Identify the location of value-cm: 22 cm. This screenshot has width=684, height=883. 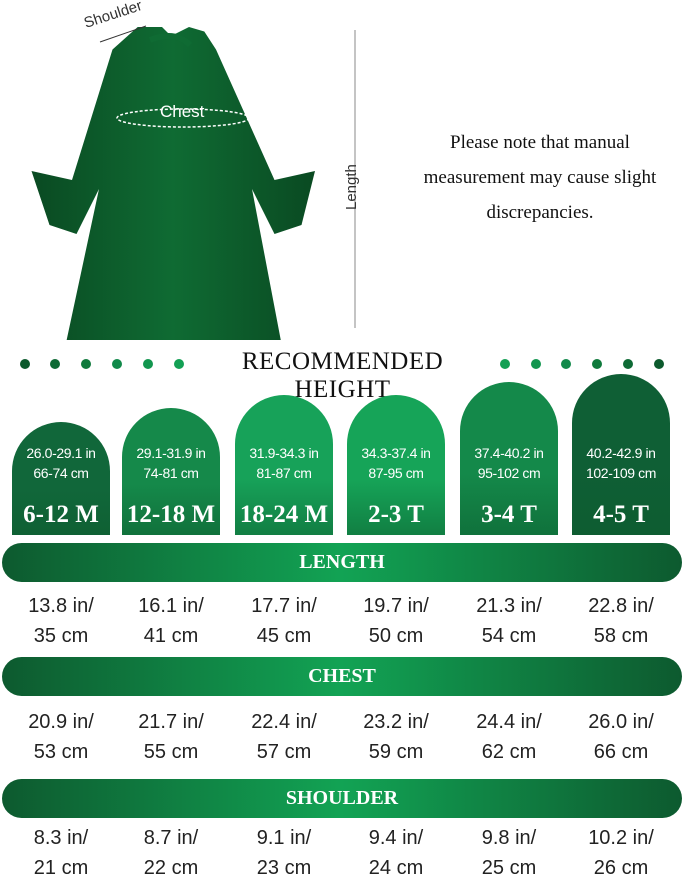
(171, 868).